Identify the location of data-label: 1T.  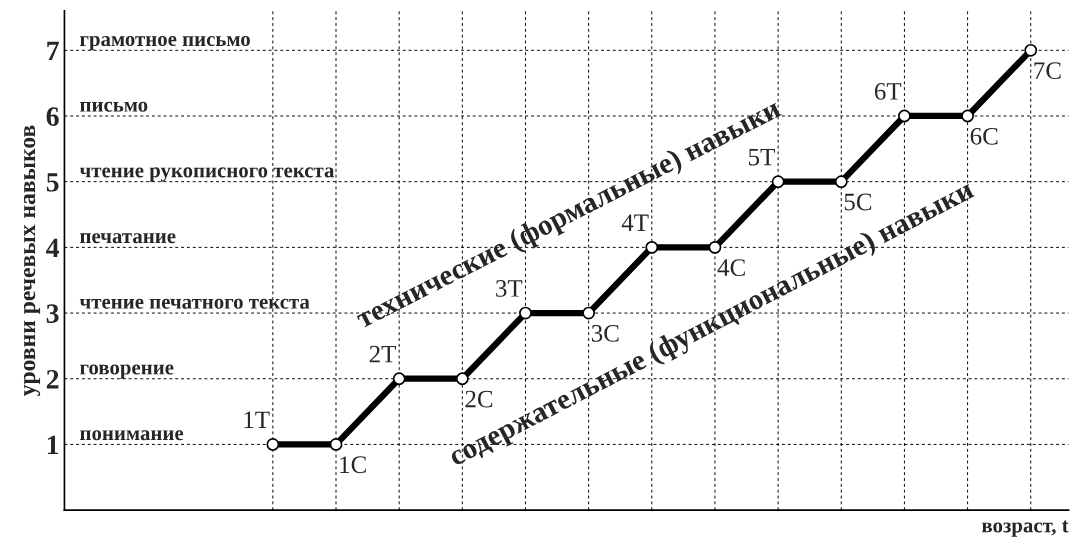
(257, 419).